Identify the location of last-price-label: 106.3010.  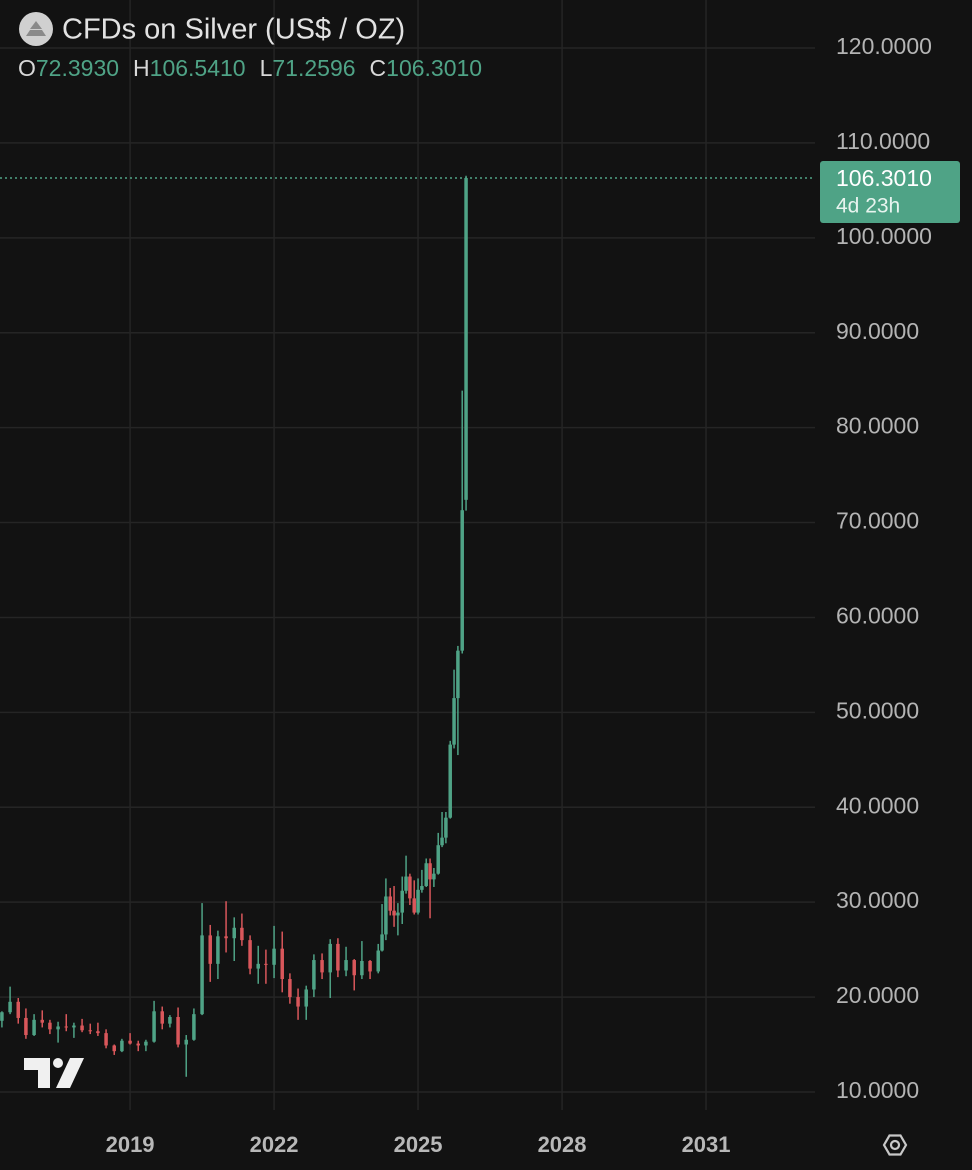
(884, 178).